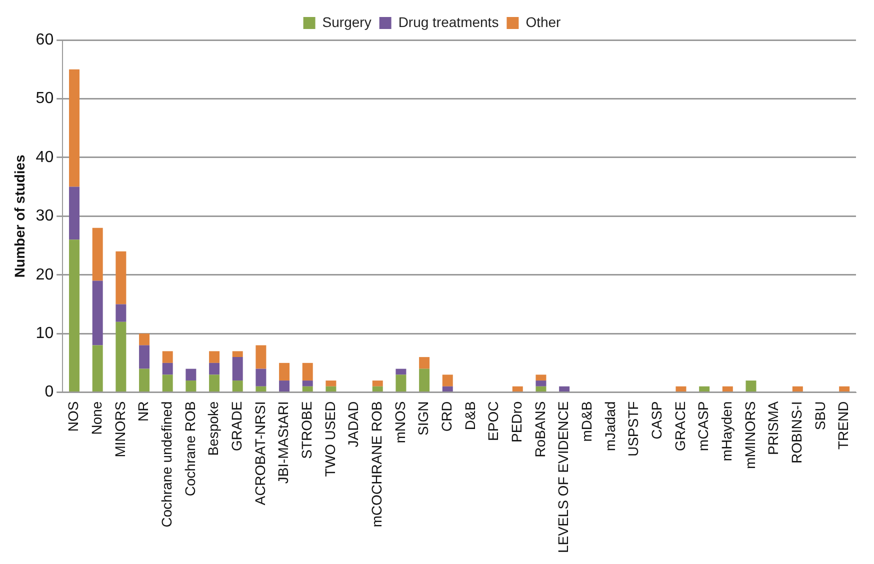  Describe the element at coordinates (563, 477) in the screenshot. I see `x-tick-label: LEVELS OF EVIDENCE` at that location.